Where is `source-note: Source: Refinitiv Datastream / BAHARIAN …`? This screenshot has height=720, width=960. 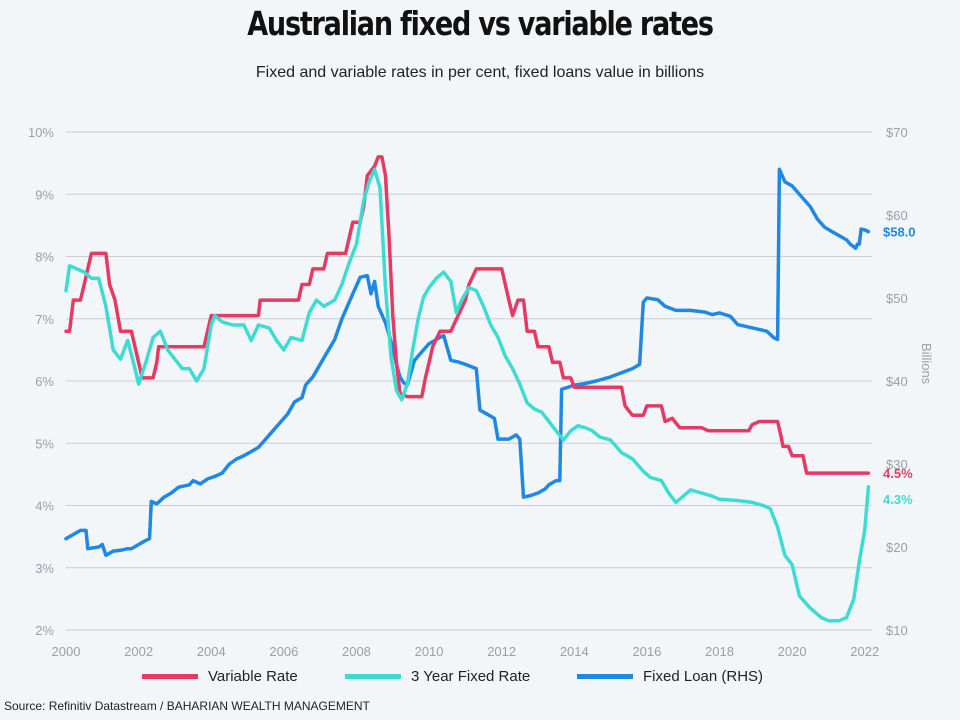 source-note: Source: Refinitiv Datastream / BAHARIAN … is located at coordinates (187, 706).